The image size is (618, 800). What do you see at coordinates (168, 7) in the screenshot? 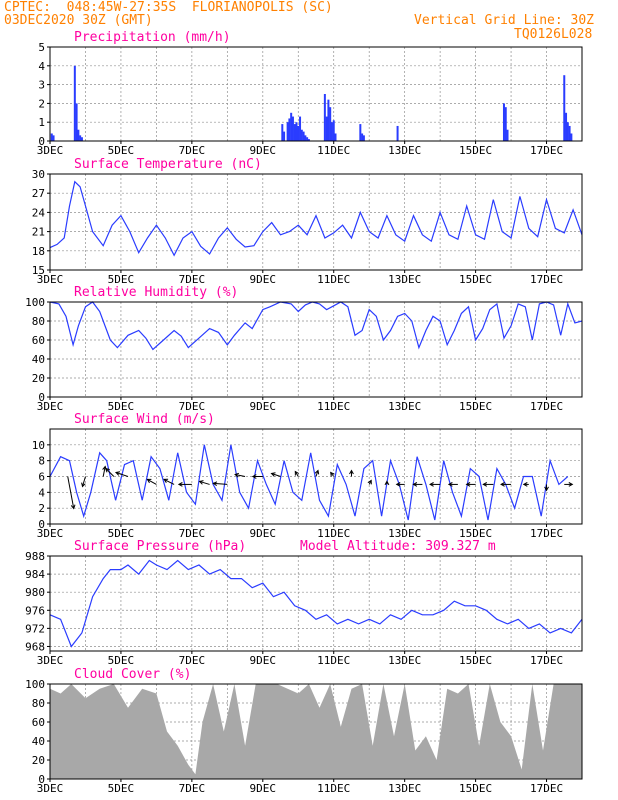
I see `header-line1: CPTEC: 048:45W-27:35S FLORIANOPOLIS (SC)` at bounding box center [168, 7].